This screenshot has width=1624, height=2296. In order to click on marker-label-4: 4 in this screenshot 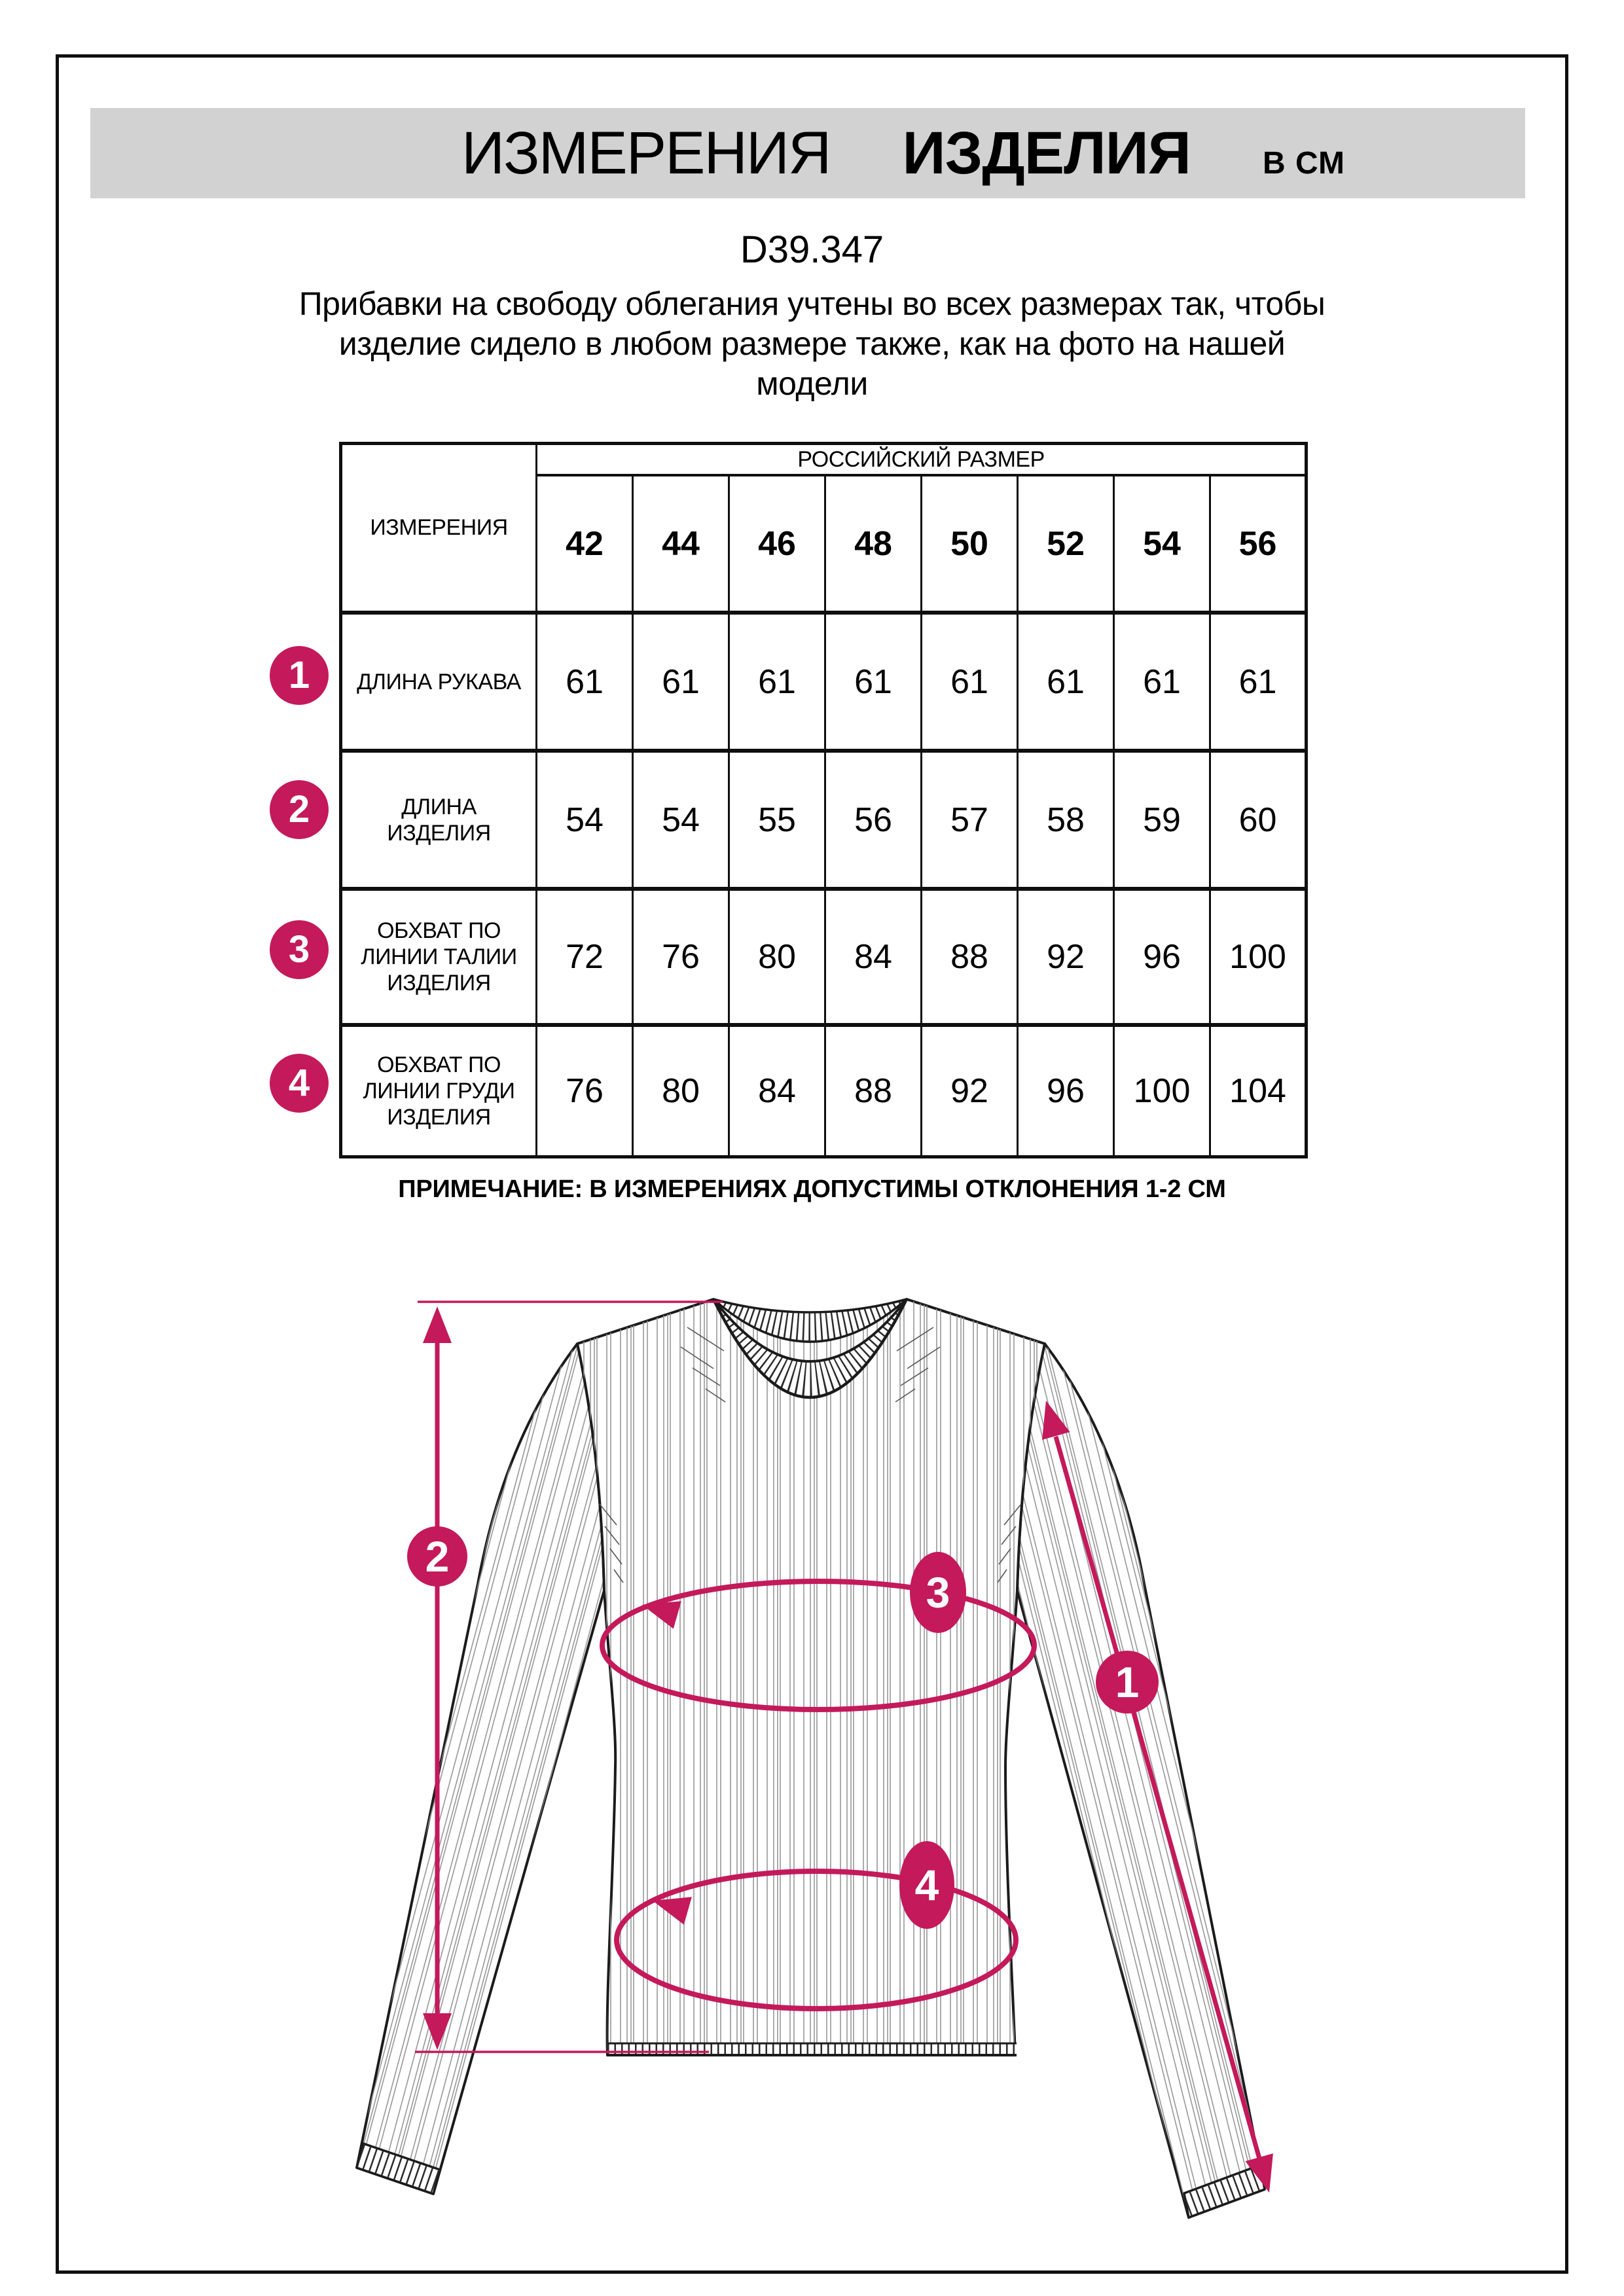, I will do `click(927, 1885)`.